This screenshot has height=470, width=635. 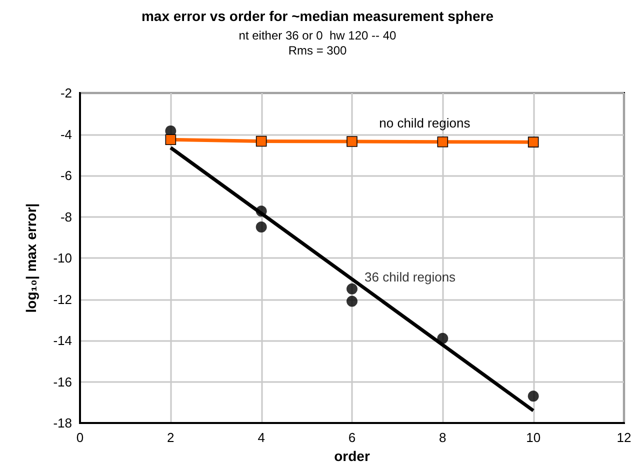 I want to click on y-tick-label: -12, so click(x=62, y=299).